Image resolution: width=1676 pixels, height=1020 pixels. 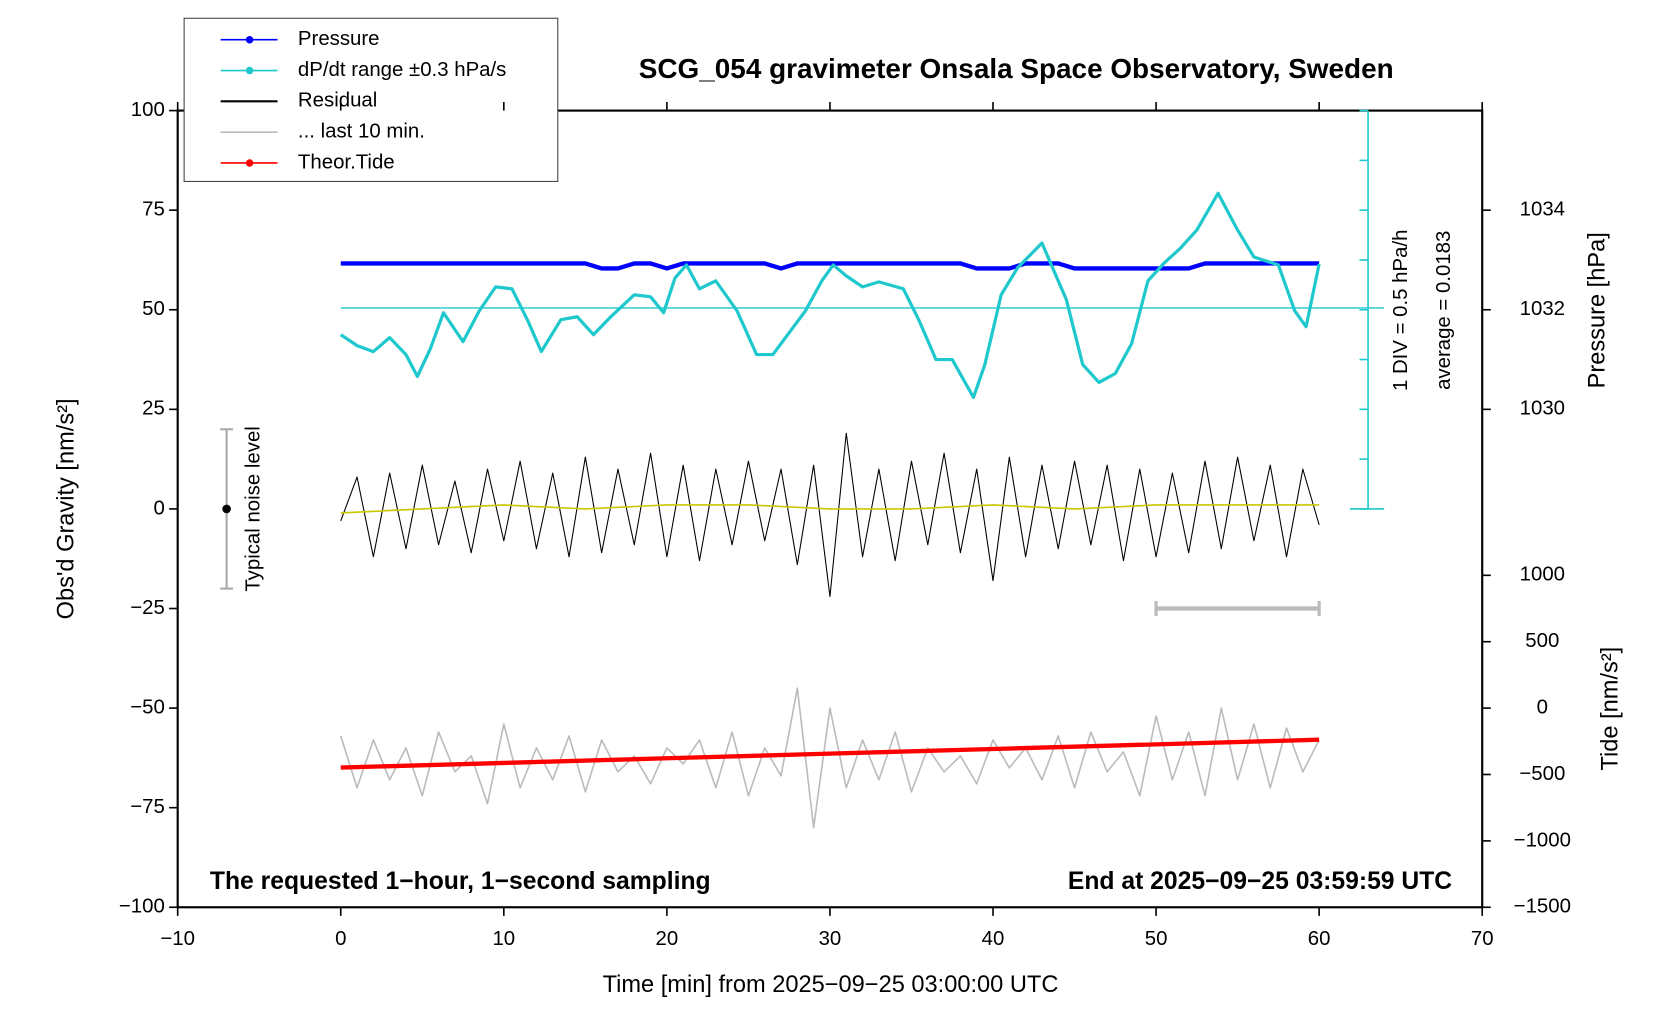 What do you see at coordinates (1542, 575) in the screenshot?
I see `y-tick-label: 1000` at bounding box center [1542, 575].